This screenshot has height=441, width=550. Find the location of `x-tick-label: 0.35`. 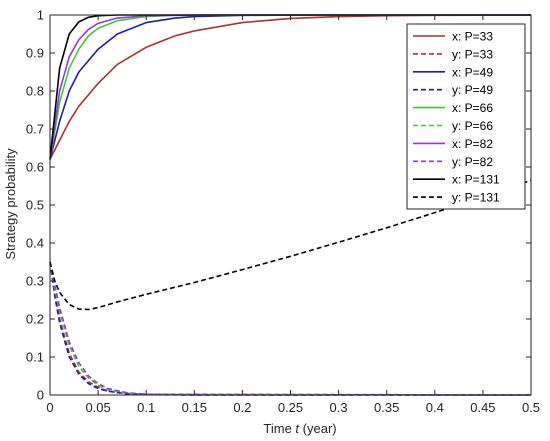

x-tick-label: 0.35 is located at coordinates (386, 407).